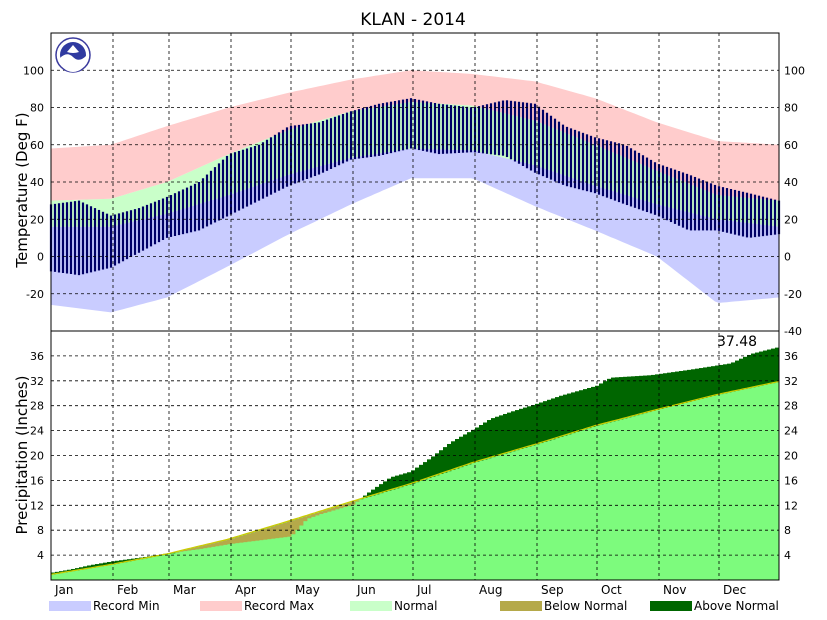 This screenshot has height=620, width=827. I want to click on legend-label: Above Normal, so click(736, 606).